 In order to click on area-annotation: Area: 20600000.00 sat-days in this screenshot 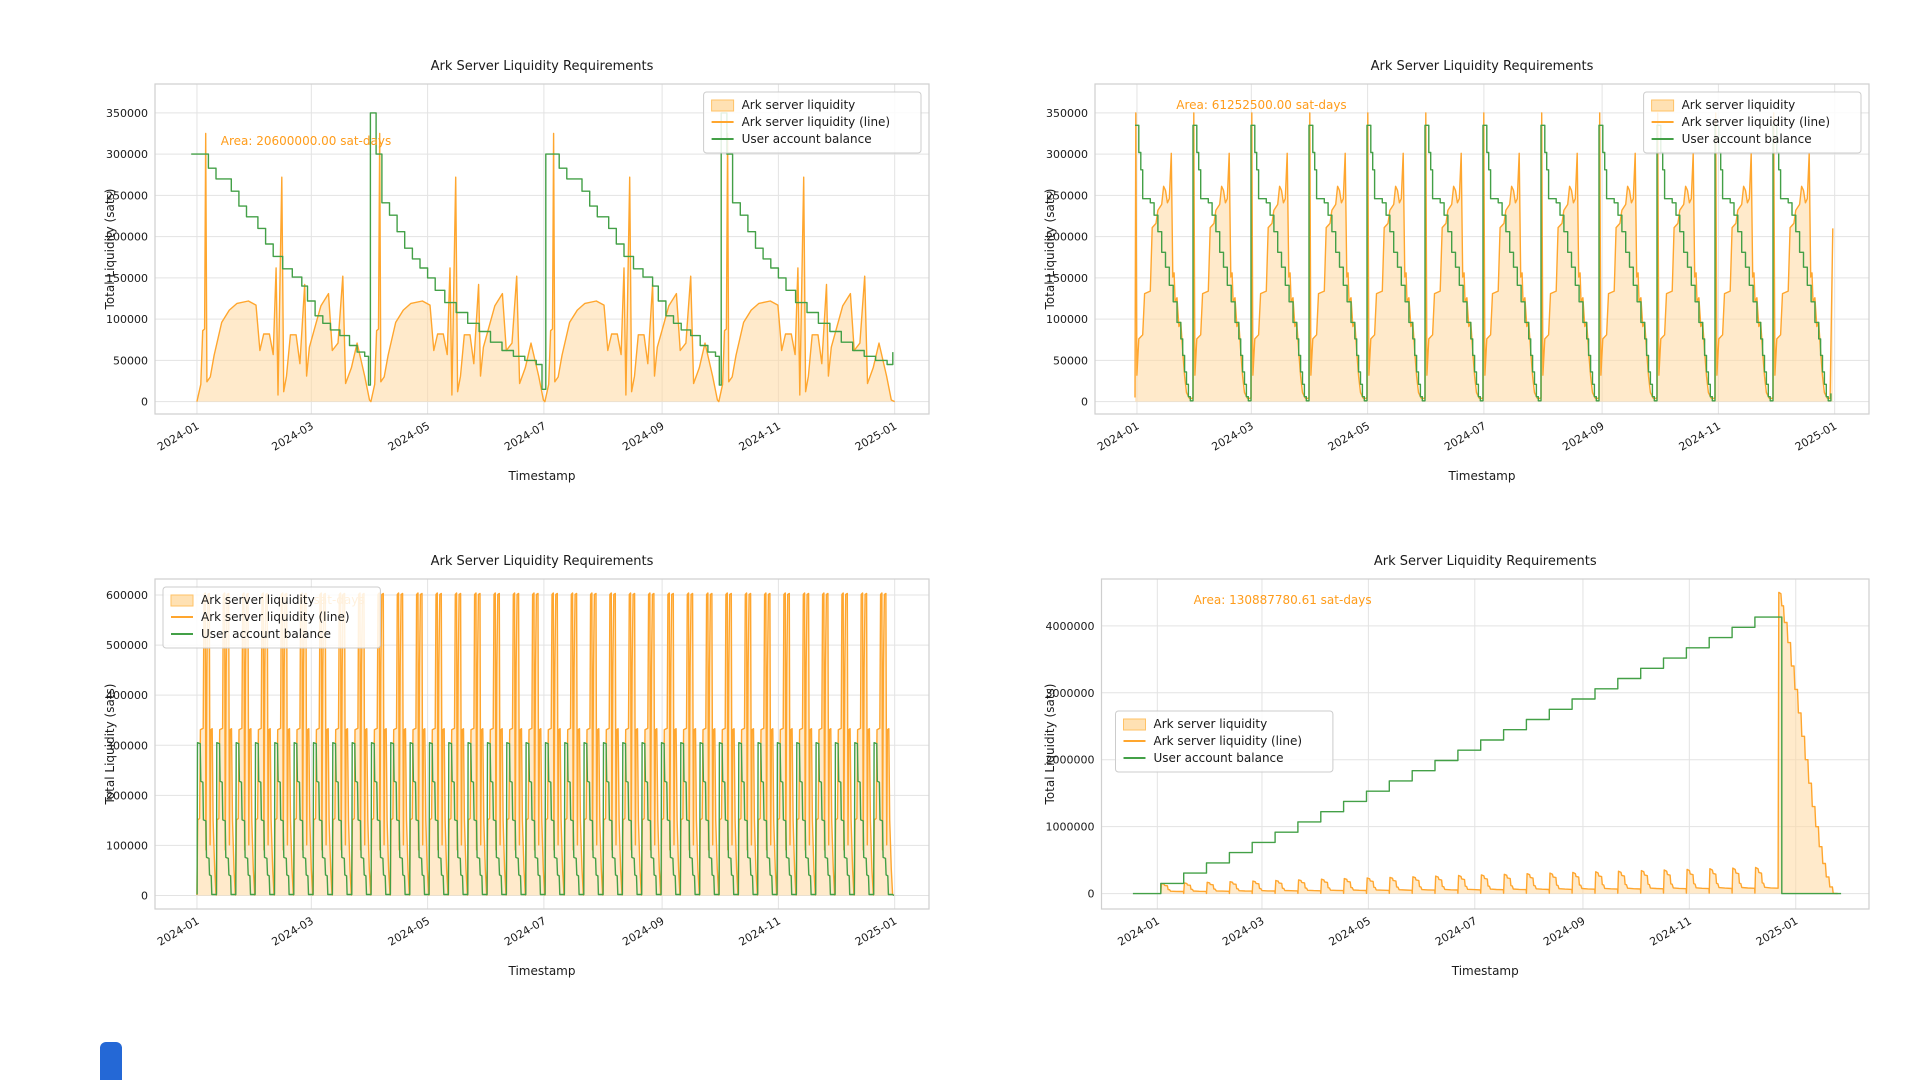, I will do `click(306, 141)`.